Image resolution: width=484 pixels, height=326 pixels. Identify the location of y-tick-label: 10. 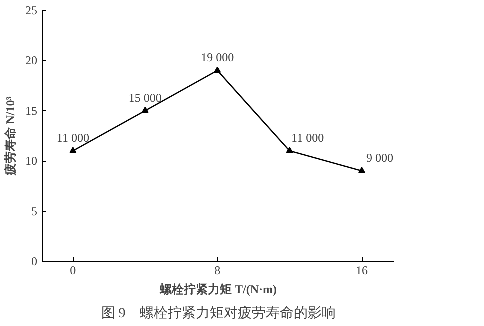
(32, 161).